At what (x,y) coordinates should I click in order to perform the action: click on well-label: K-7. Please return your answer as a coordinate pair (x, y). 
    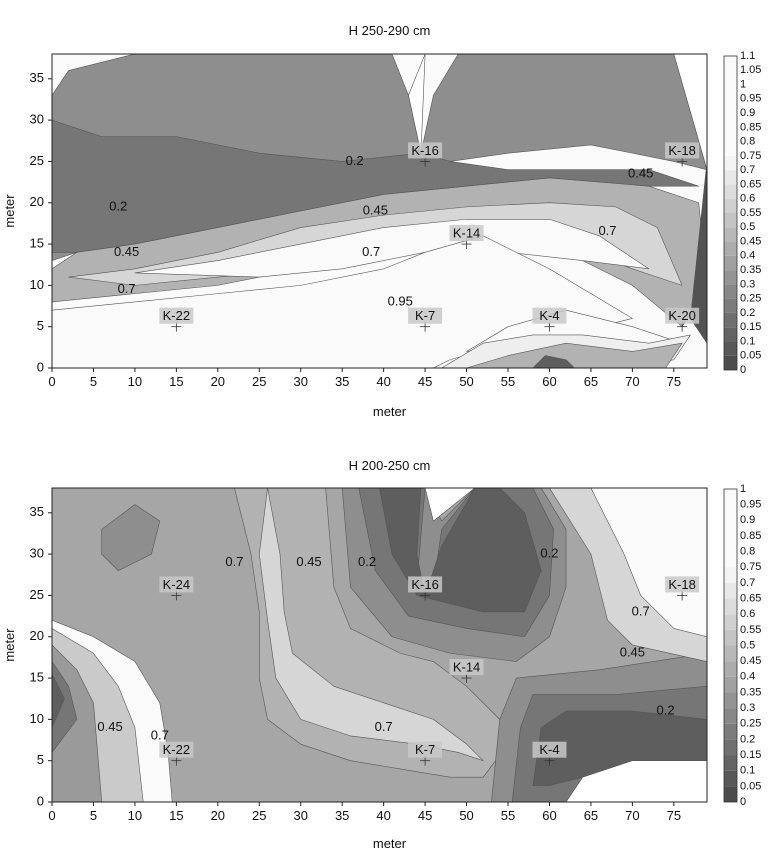
    Looking at the image, I should click on (425, 315).